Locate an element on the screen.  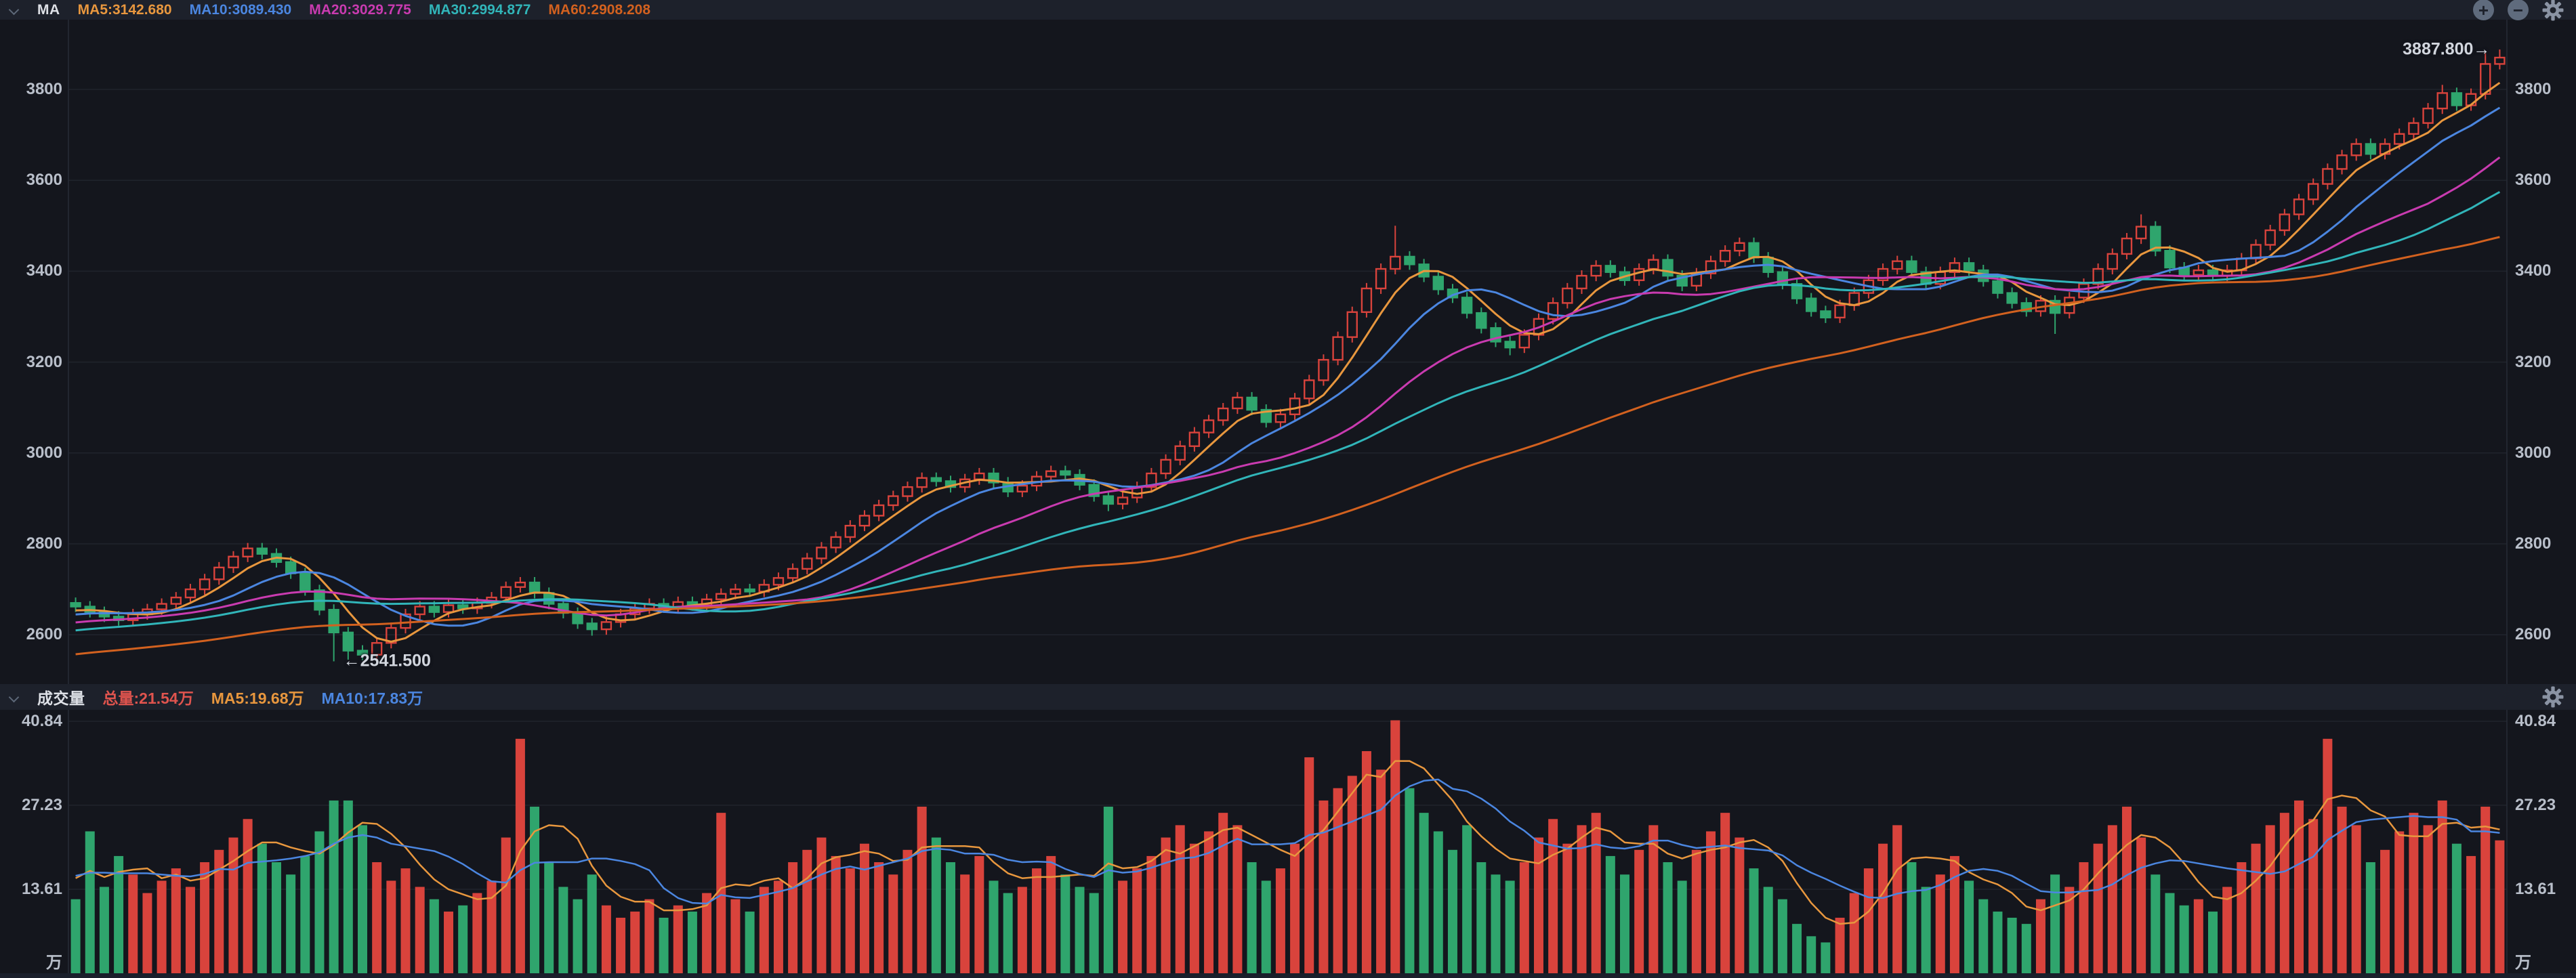
ma5-readout: MA5:3142.680 is located at coordinates (124, 9).